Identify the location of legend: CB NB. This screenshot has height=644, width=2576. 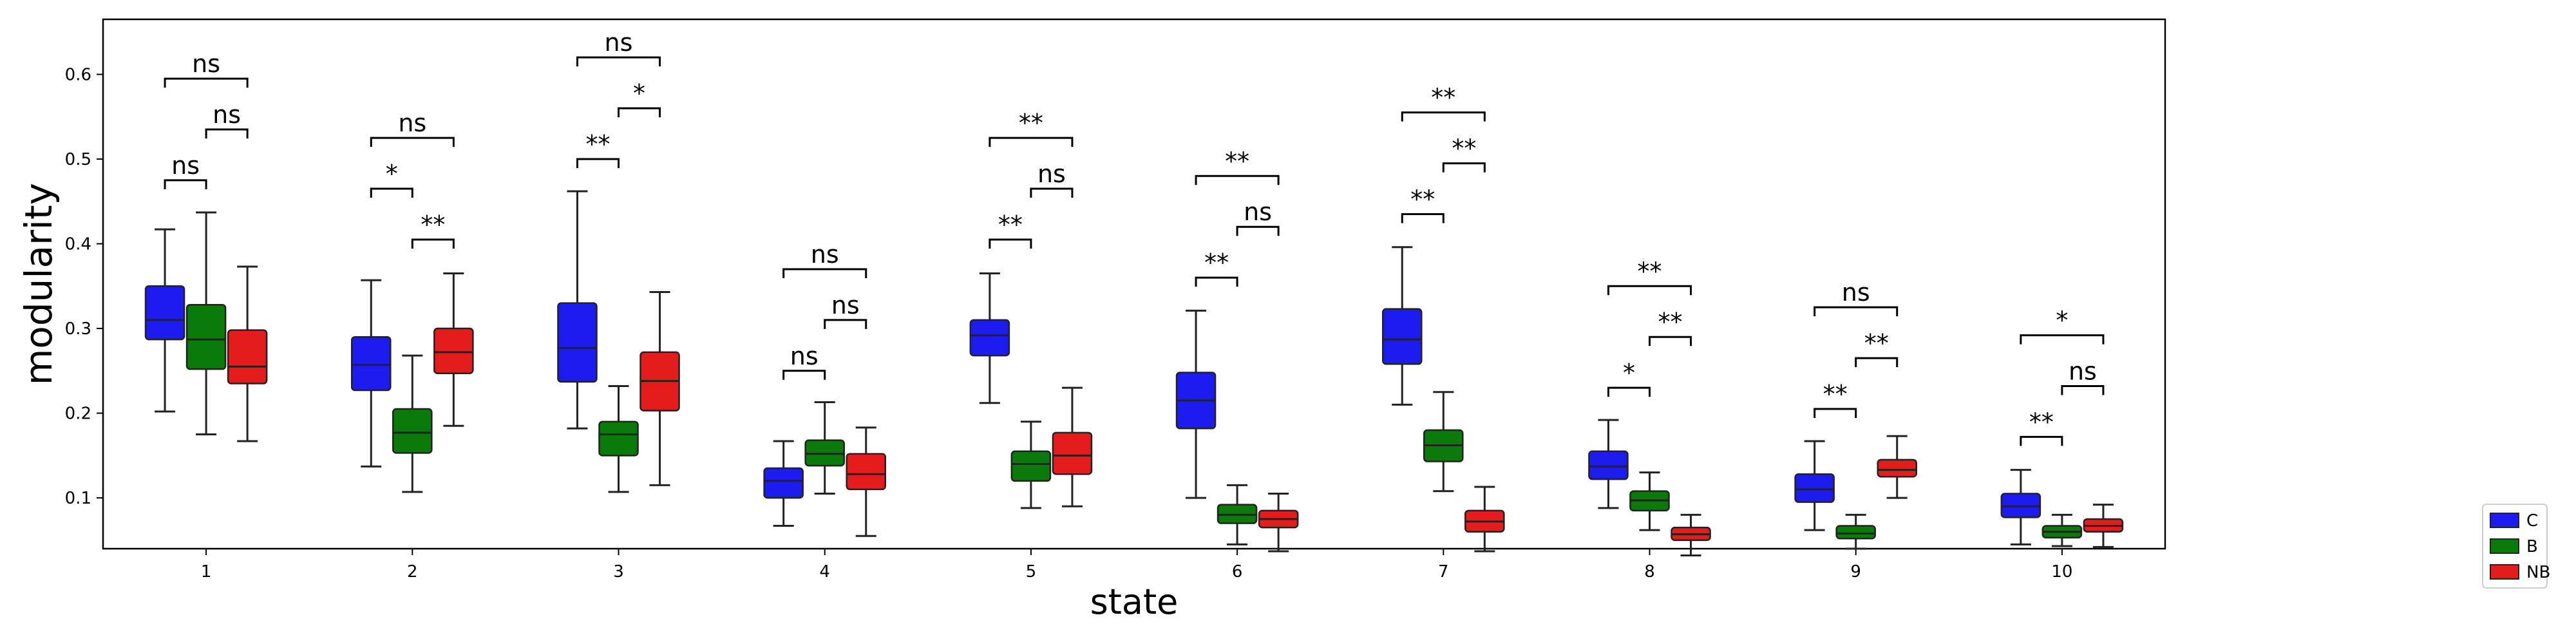
(2516, 546).